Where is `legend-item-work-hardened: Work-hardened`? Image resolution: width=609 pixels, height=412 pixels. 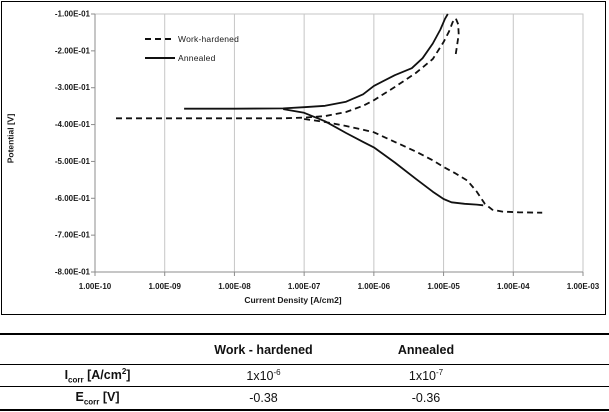 legend-item-work-hardened: Work-hardened is located at coordinates (192, 39).